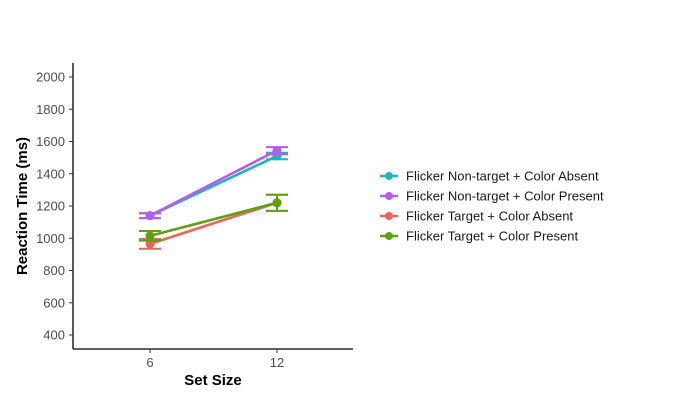 This screenshot has width=700, height=417. What do you see at coordinates (54, 335) in the screenshot?
I see `y-tick-label: 400` at bounding box center [54, 335].